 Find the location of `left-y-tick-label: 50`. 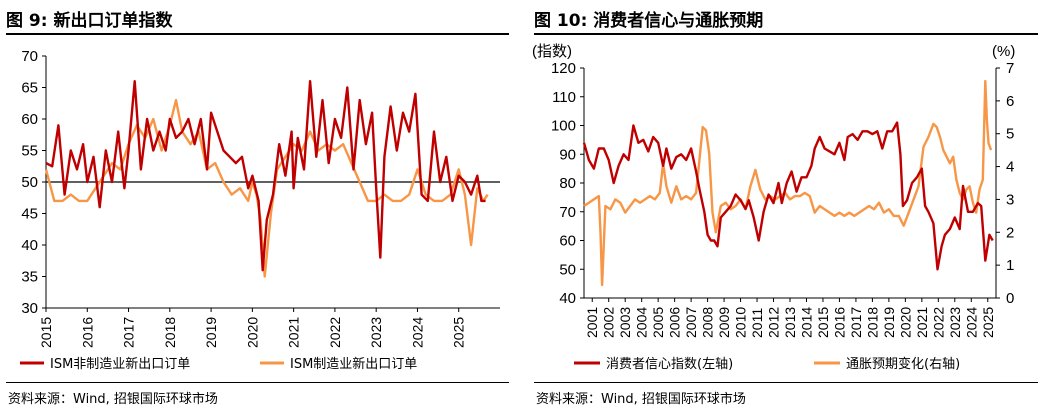

left-y-tick-label: 50 is located at coordinates (567, 269).